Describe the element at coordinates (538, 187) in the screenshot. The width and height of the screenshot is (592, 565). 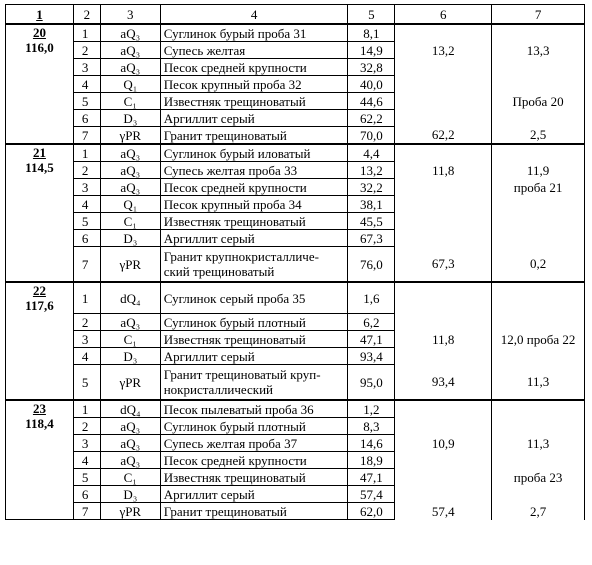
I see `col7-cell: проба 21` at that location.